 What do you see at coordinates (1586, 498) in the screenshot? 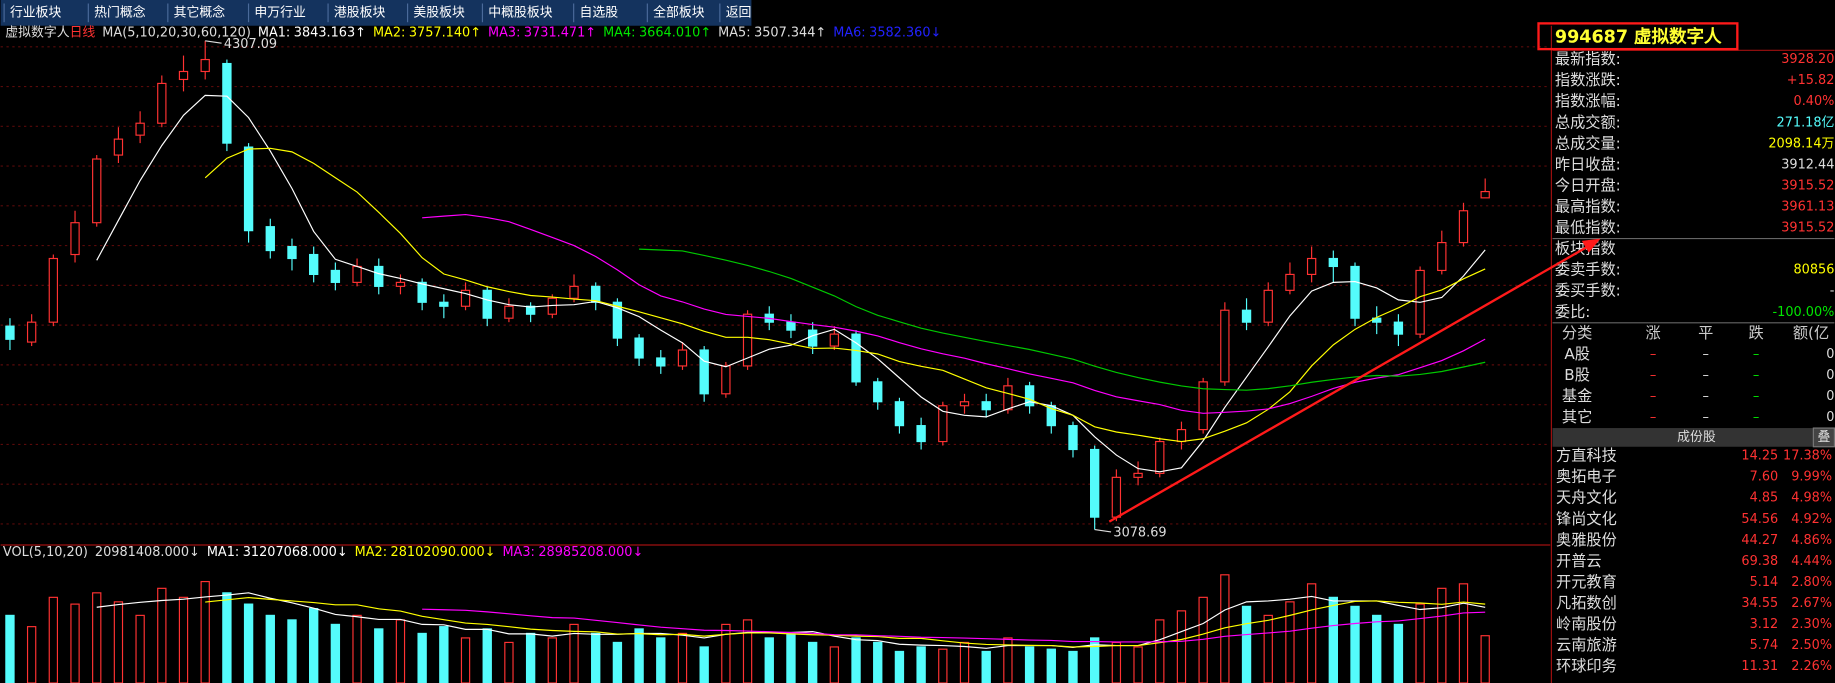
I see `stock-name: 天舟文化` at bounding box center [1586, 498].